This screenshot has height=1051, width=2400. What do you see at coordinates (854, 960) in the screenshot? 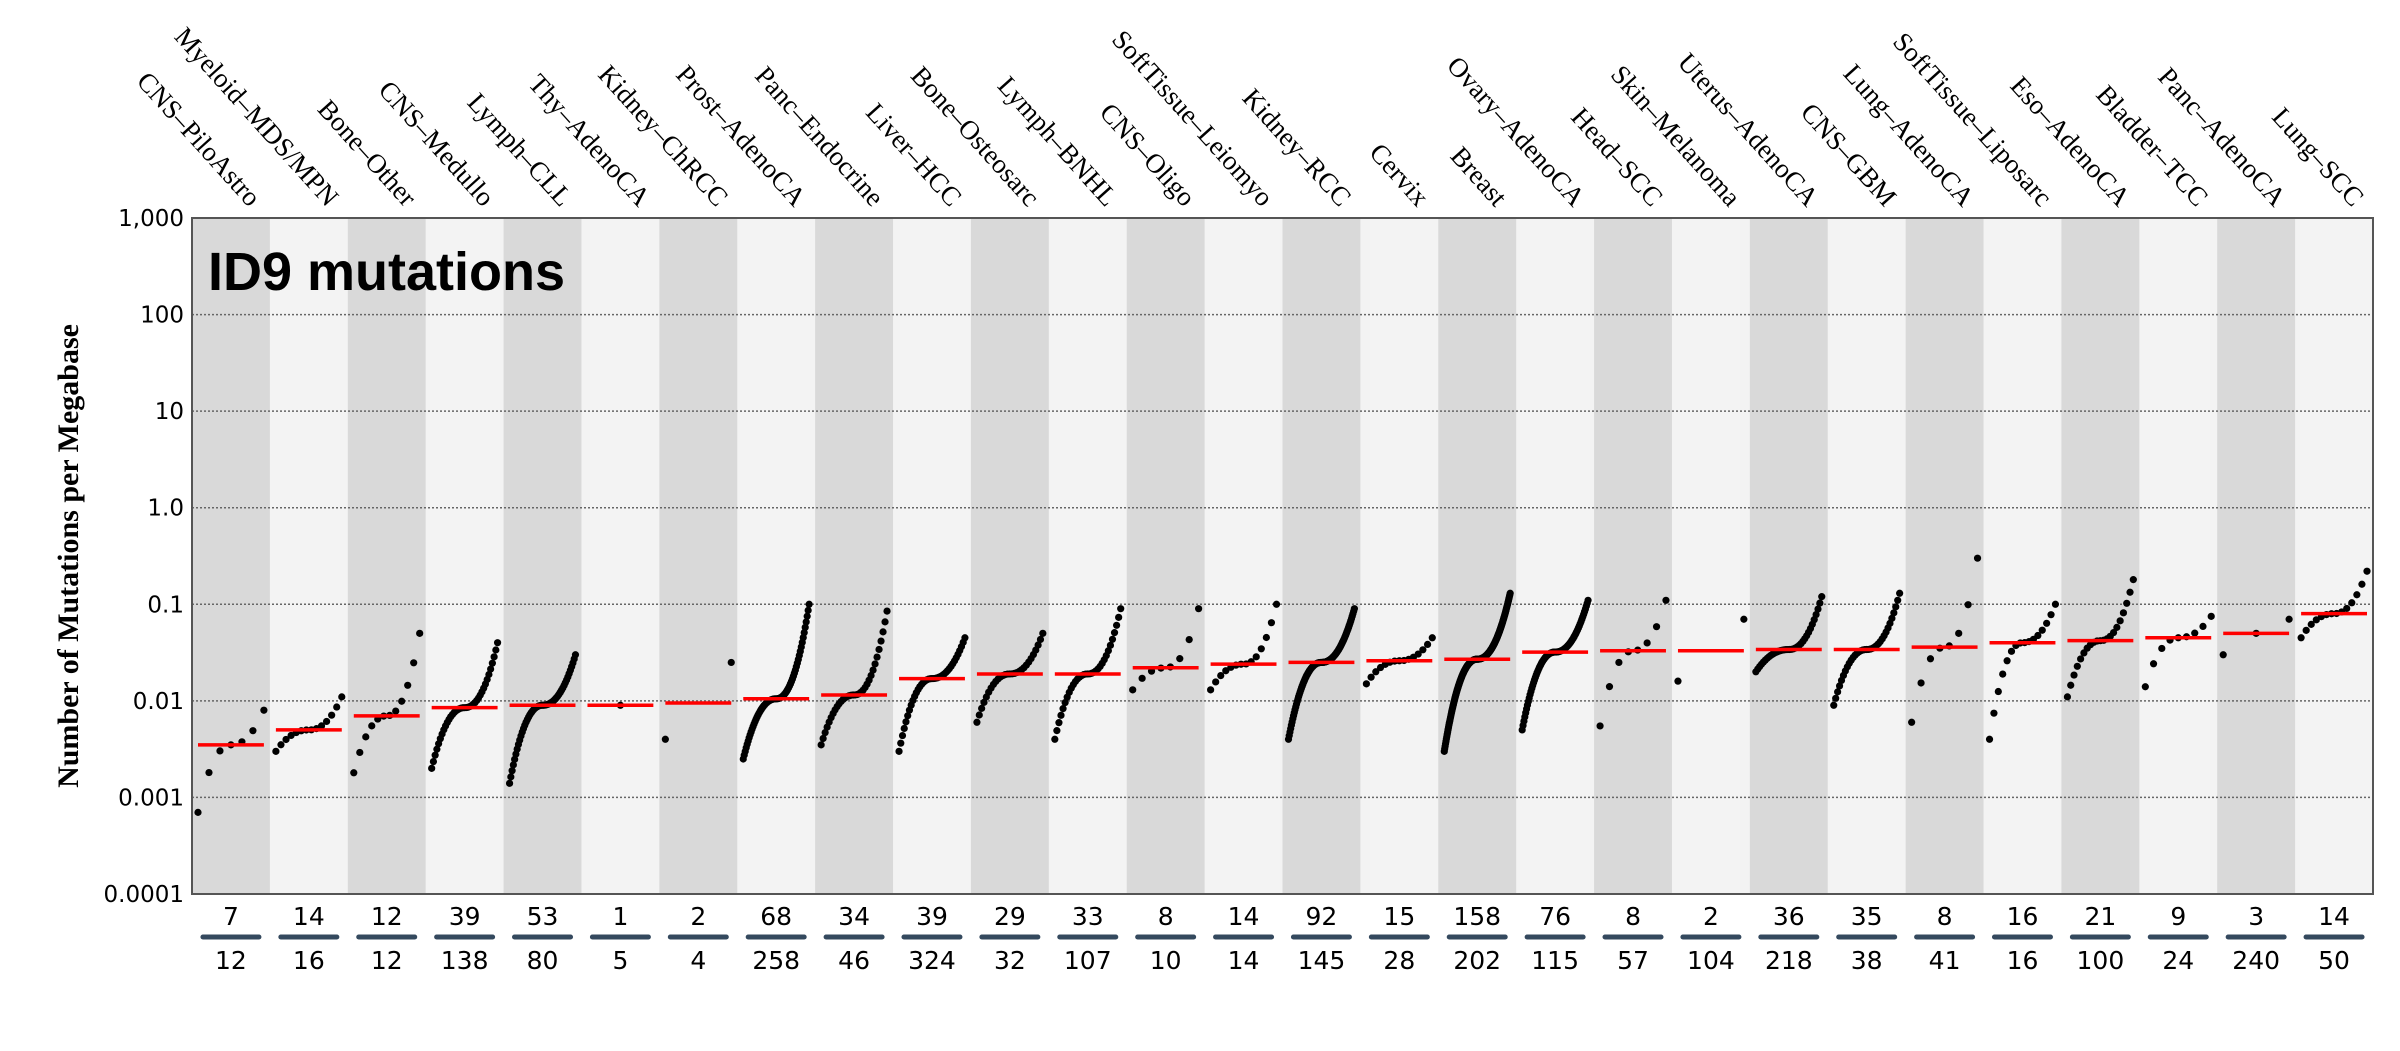
I see `total-count: 46` at bounding box center [854, 960].